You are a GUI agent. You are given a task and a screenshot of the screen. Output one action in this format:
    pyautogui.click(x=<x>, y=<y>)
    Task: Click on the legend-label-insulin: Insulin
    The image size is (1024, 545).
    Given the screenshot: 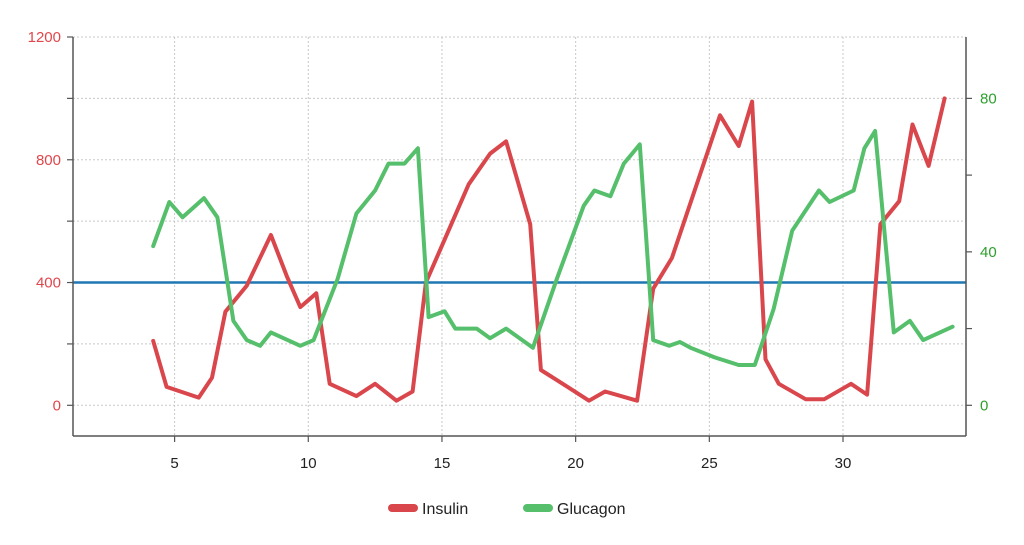 What is the action you would take?
    pyautogui.click(x=445, y=509)
    